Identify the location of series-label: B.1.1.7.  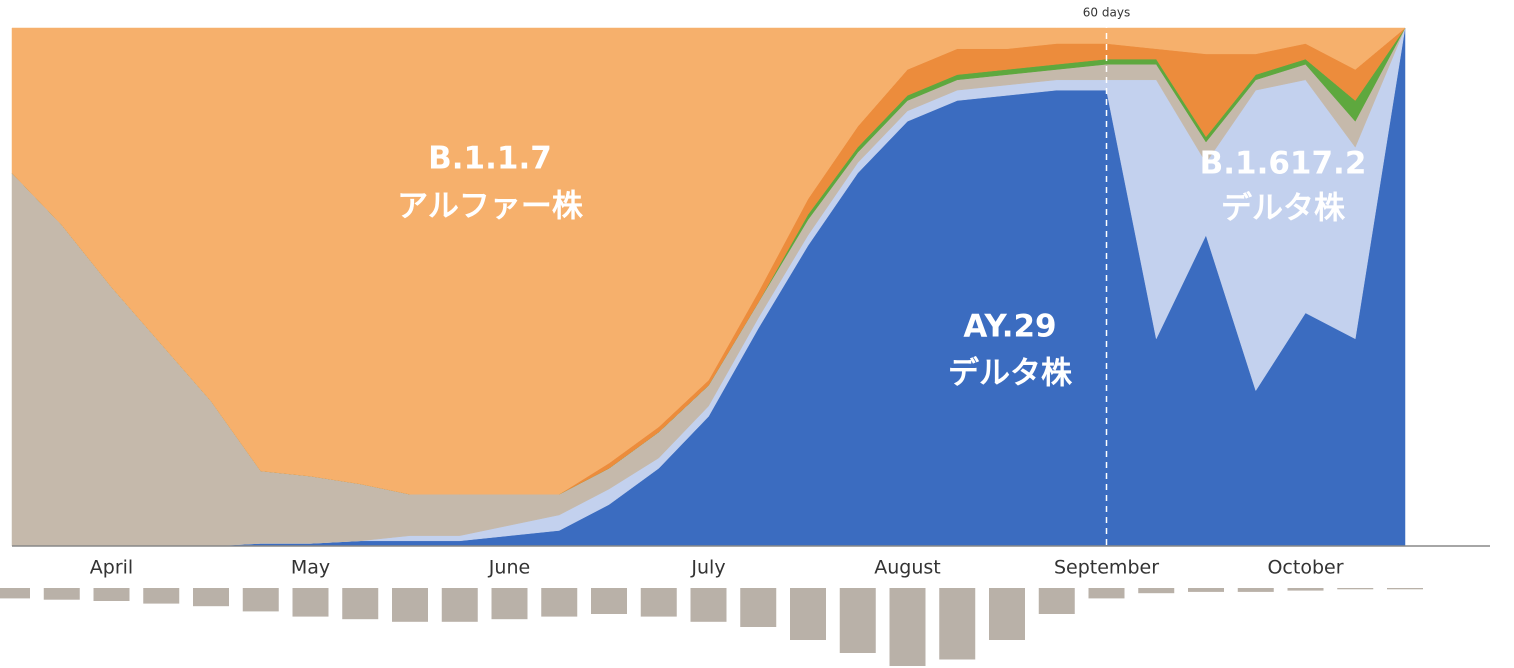
(490, 159).